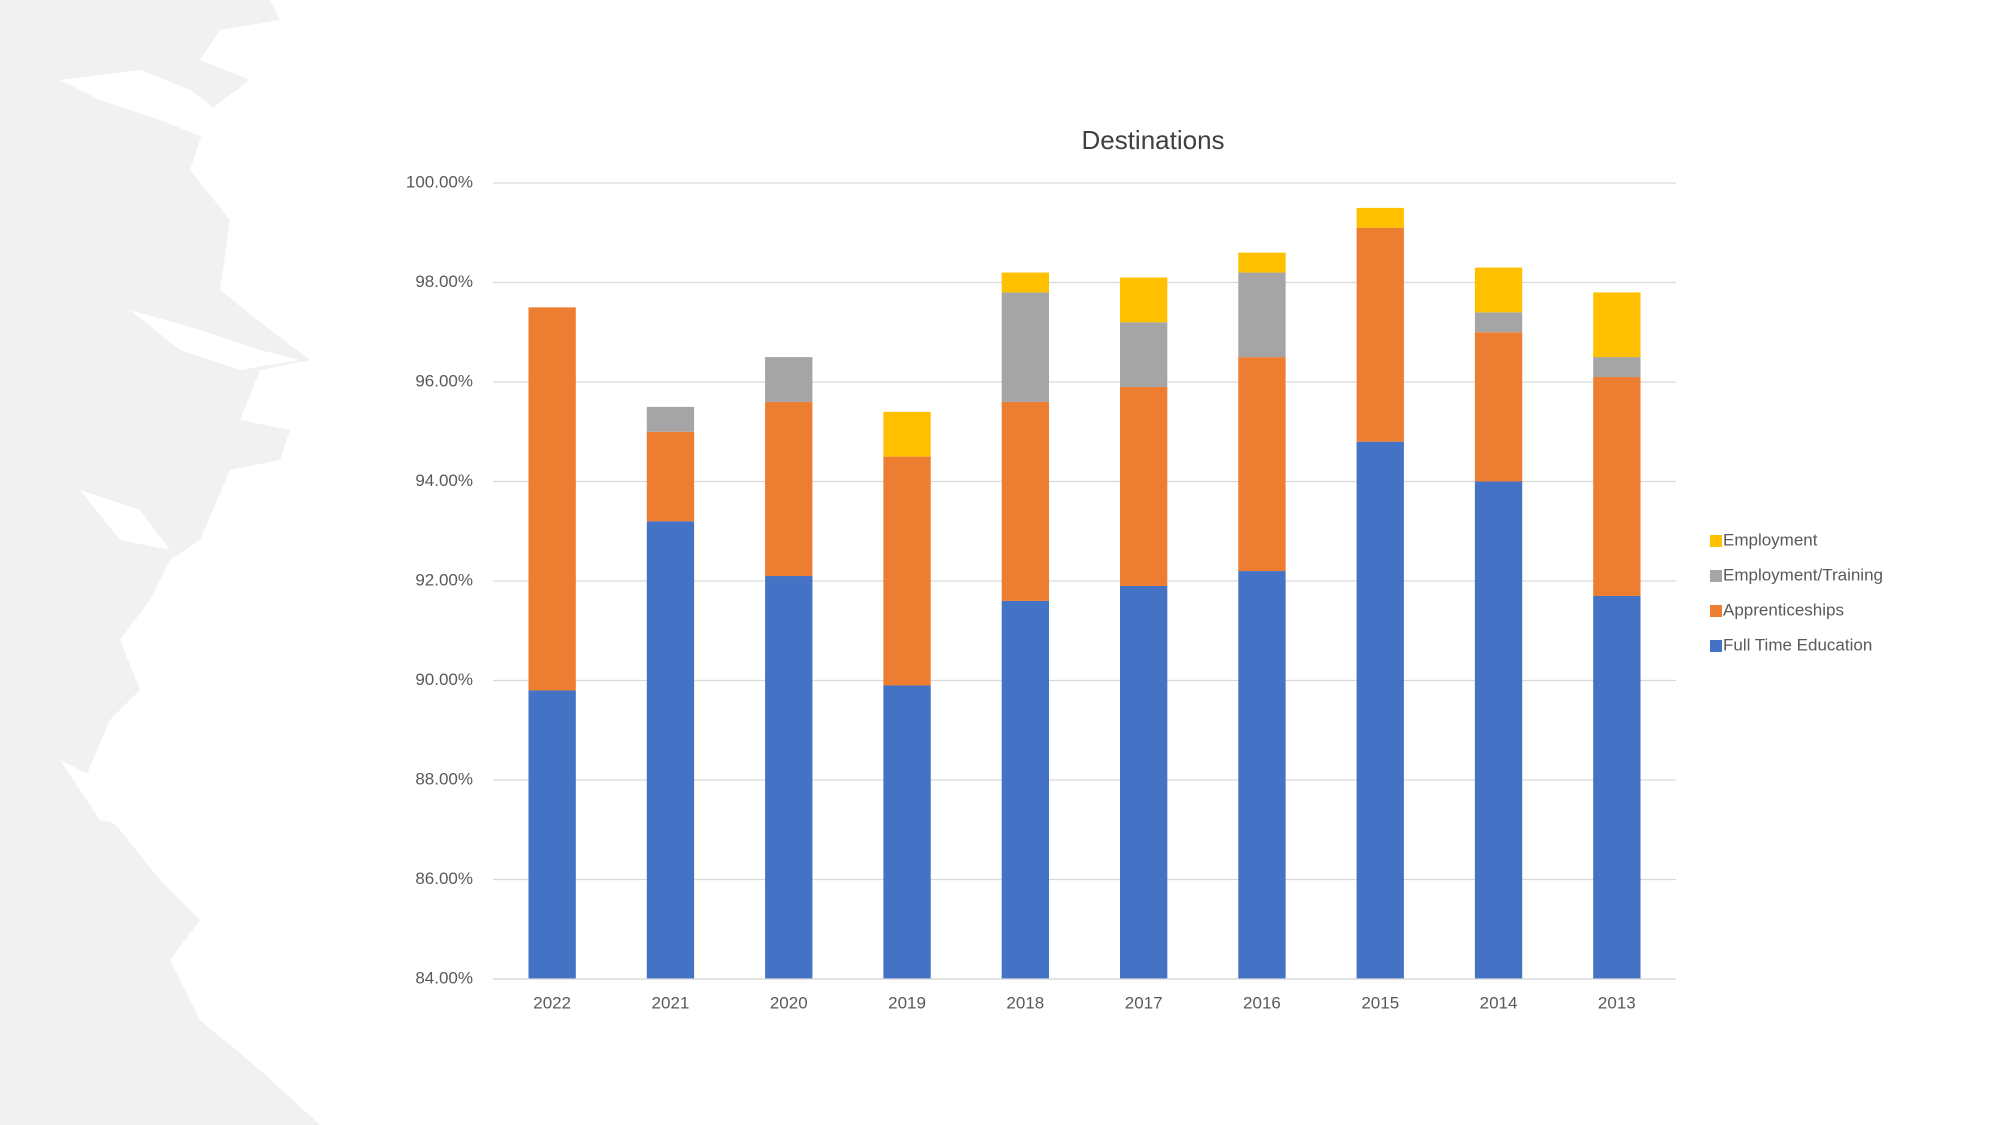 The width and height of the screenshot is (2000, 1125). I want to click on x-tick-label: 2022, so click(552, 1002).